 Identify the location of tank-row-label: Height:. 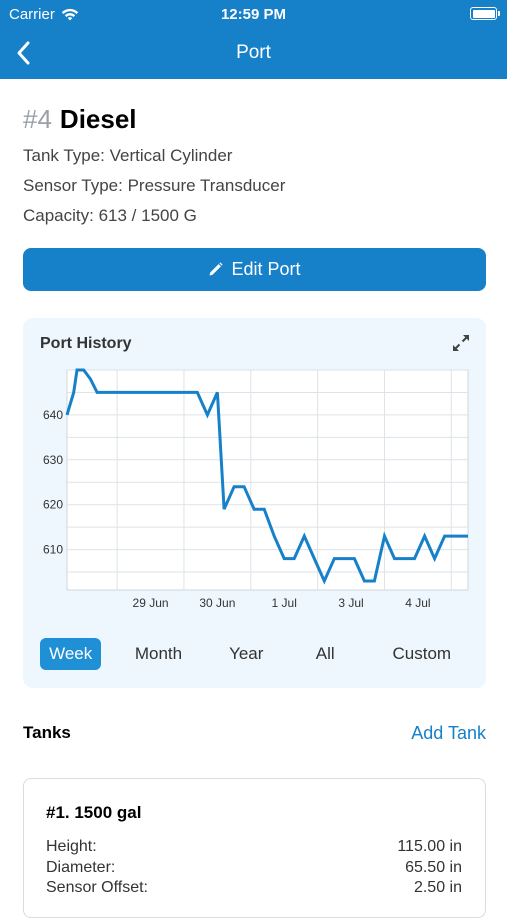
(71, 846).